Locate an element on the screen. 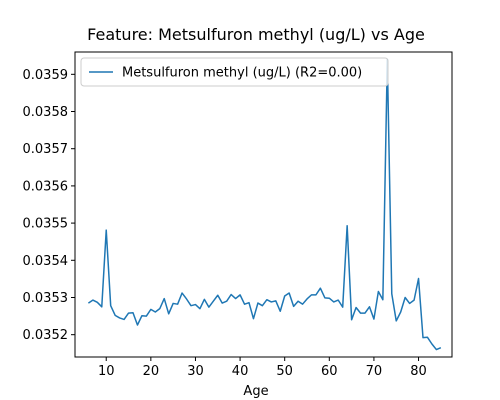  x-tick-label: 60 is located at coordinates (329, 371).